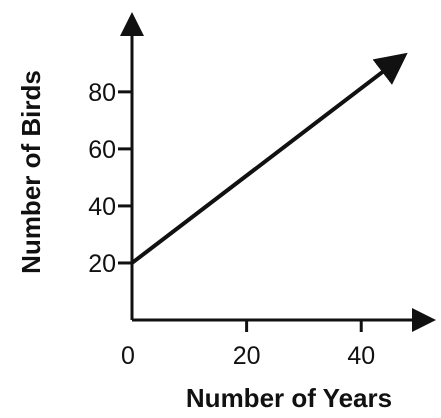 The width and height of the screenshot is (441, 418). I want to click on y-ticks: 20 40 60 80, so click(110, 178).